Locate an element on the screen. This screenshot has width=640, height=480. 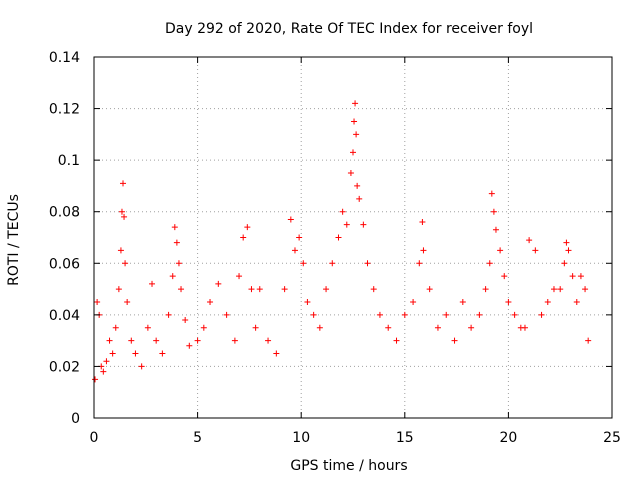
y-axis-label: ROTI / TECUs is located at coordinates (14, 240).